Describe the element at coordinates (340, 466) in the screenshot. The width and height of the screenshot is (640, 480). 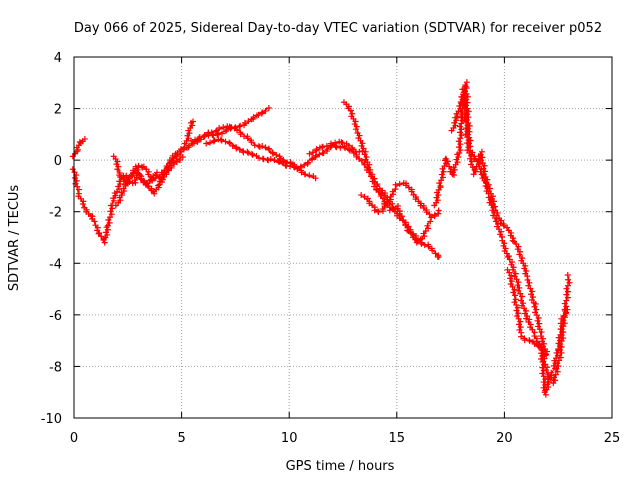
I see `x-axis-label: GPS time / hours` at that location.